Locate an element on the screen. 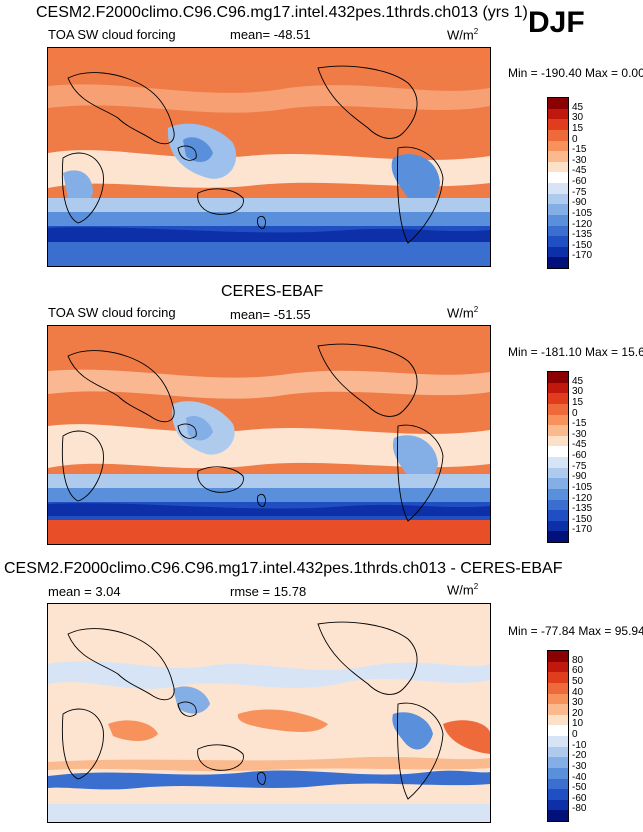 The height and width of the screenshot is (832, 643). colorbar-tick-label: 60 is located at coordinates (578, 671).